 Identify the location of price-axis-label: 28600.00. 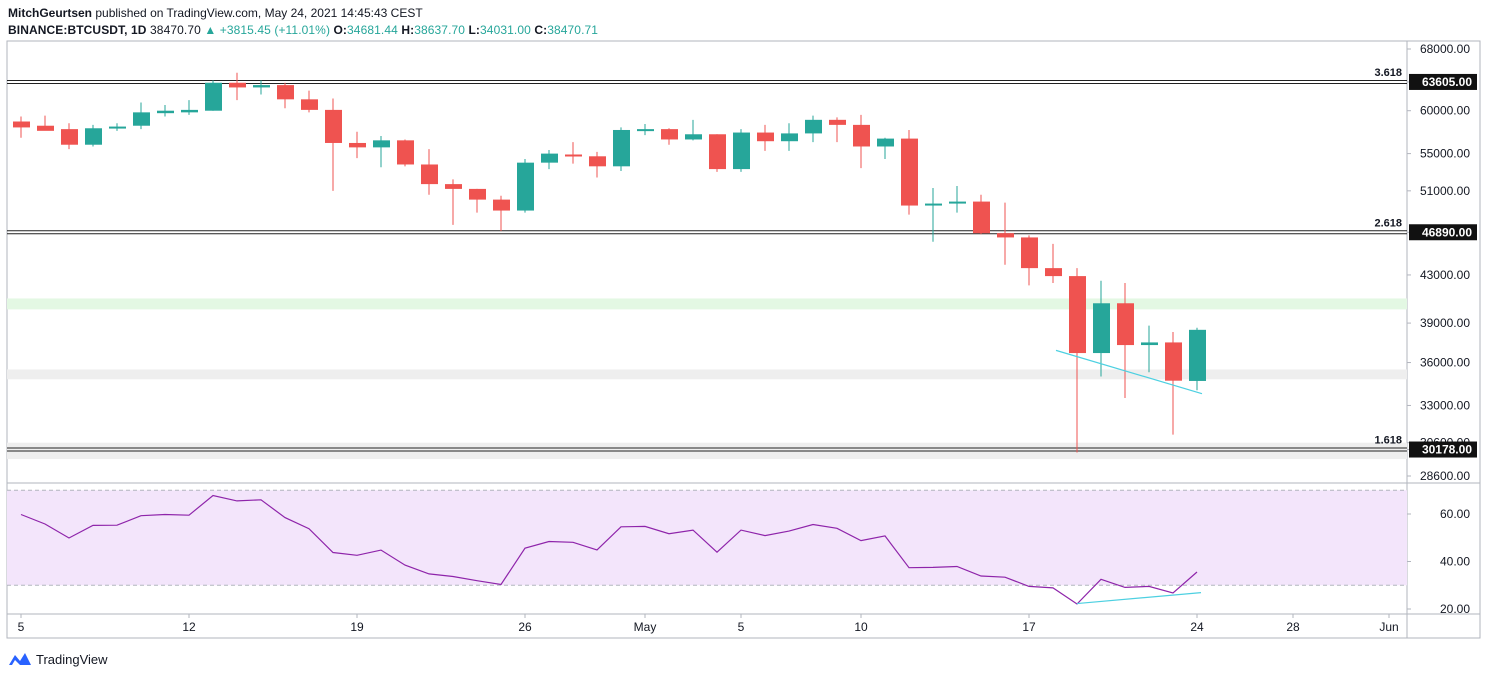
(1445, 476).